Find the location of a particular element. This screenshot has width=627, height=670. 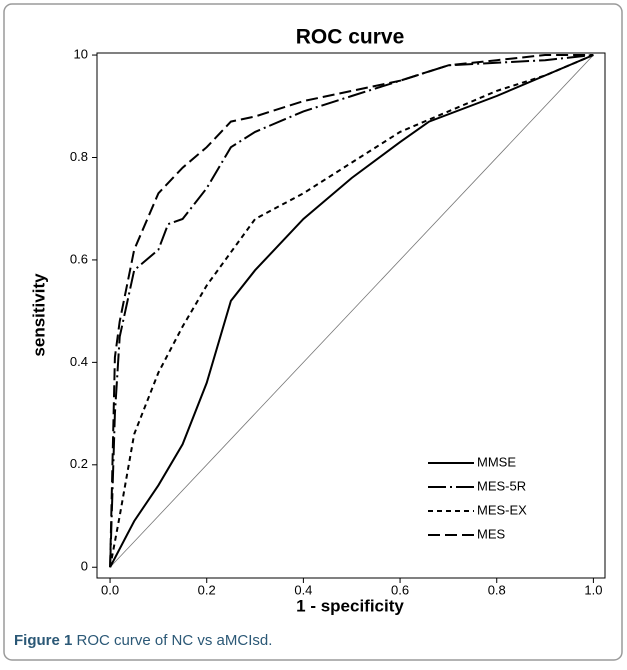

x-tick-label: 0.2 is located at coordinates (207, 589).